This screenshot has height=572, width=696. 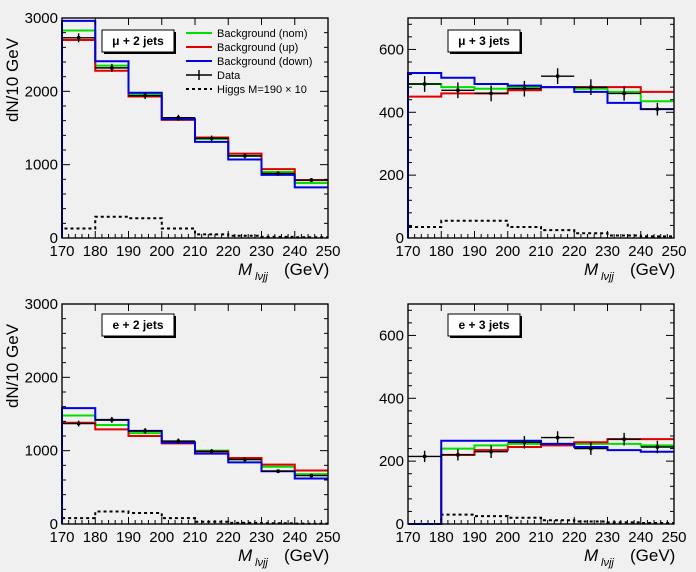 What do you see at coordinates (262, 90) in the screenshot?
I see `legend-higgs-label: Higgs M=190 × 10` at bounding box center [262, 90].